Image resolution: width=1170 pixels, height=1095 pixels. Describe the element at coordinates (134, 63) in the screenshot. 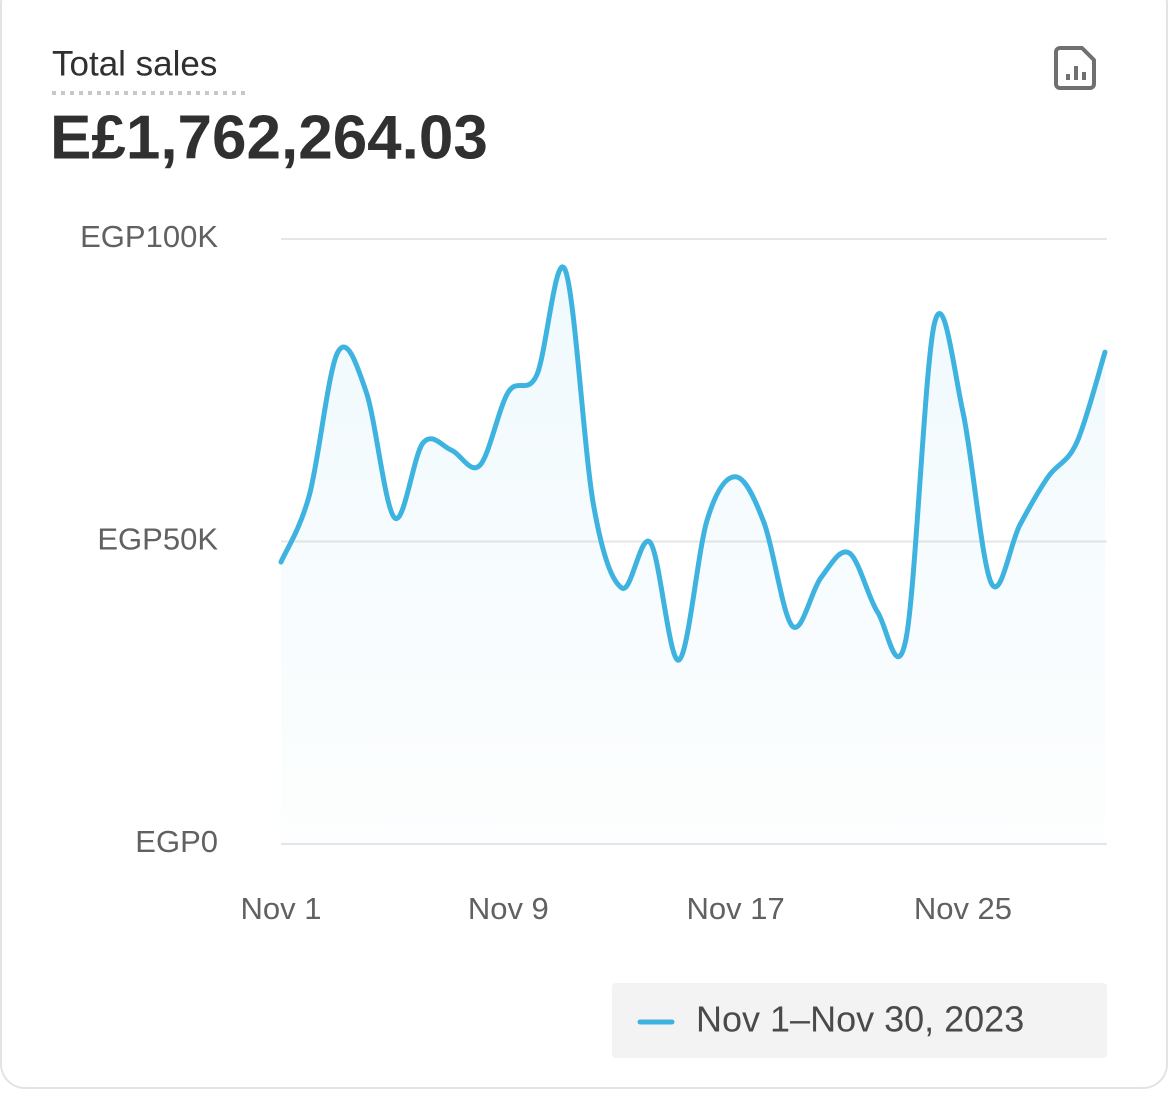

I see `chart-title: Total sales` at that location.